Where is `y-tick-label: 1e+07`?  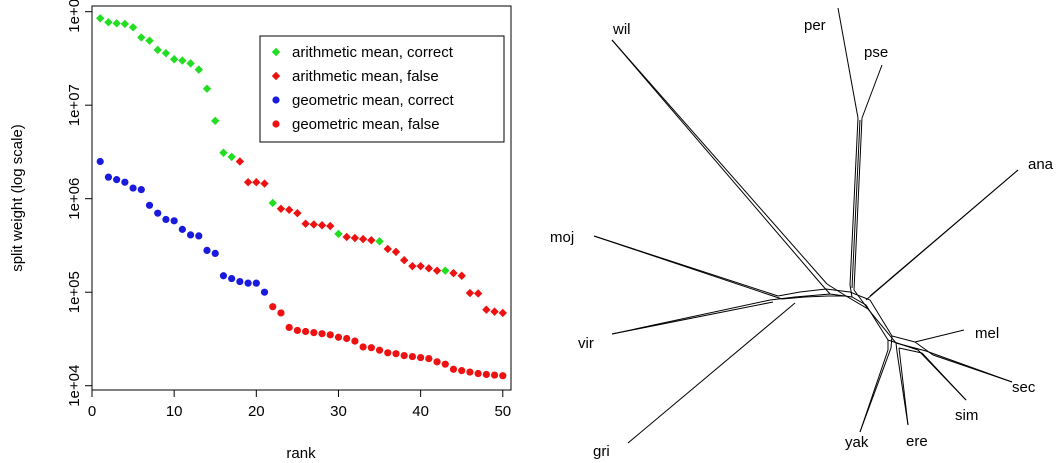 y-tick-label: 1e+07 is located at coordinates (74, 105).